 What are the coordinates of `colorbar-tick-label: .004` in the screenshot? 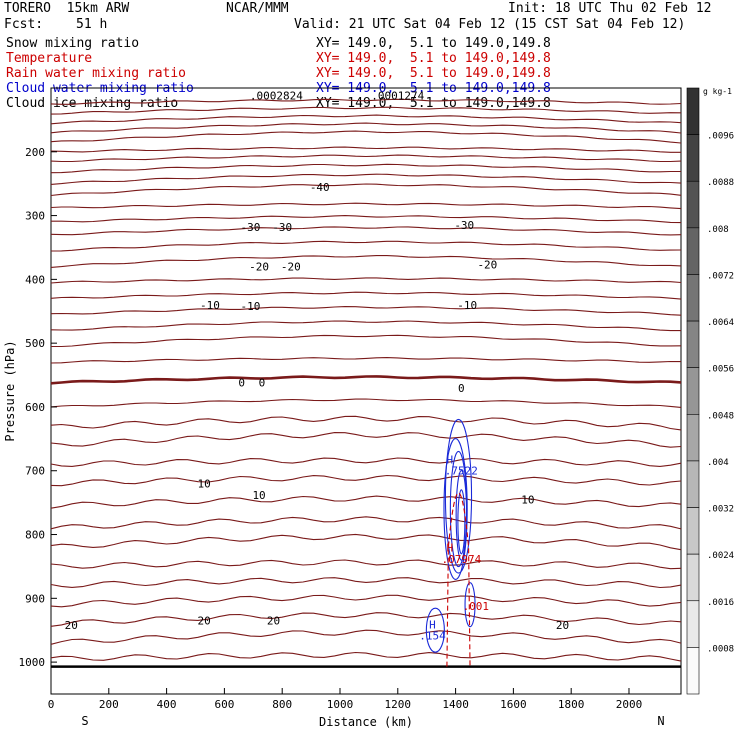 It's located at (718, 463).